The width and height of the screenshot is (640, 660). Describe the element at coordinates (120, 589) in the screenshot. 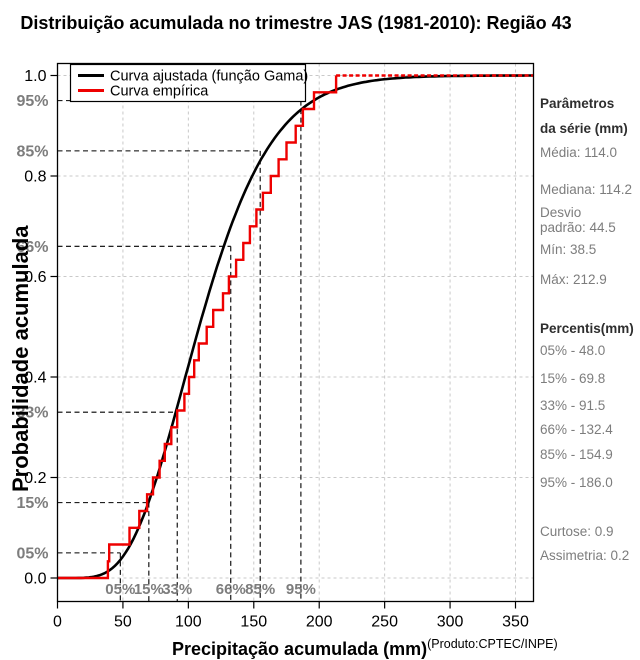

I see `floor-percentile-label: 05%` at that location.